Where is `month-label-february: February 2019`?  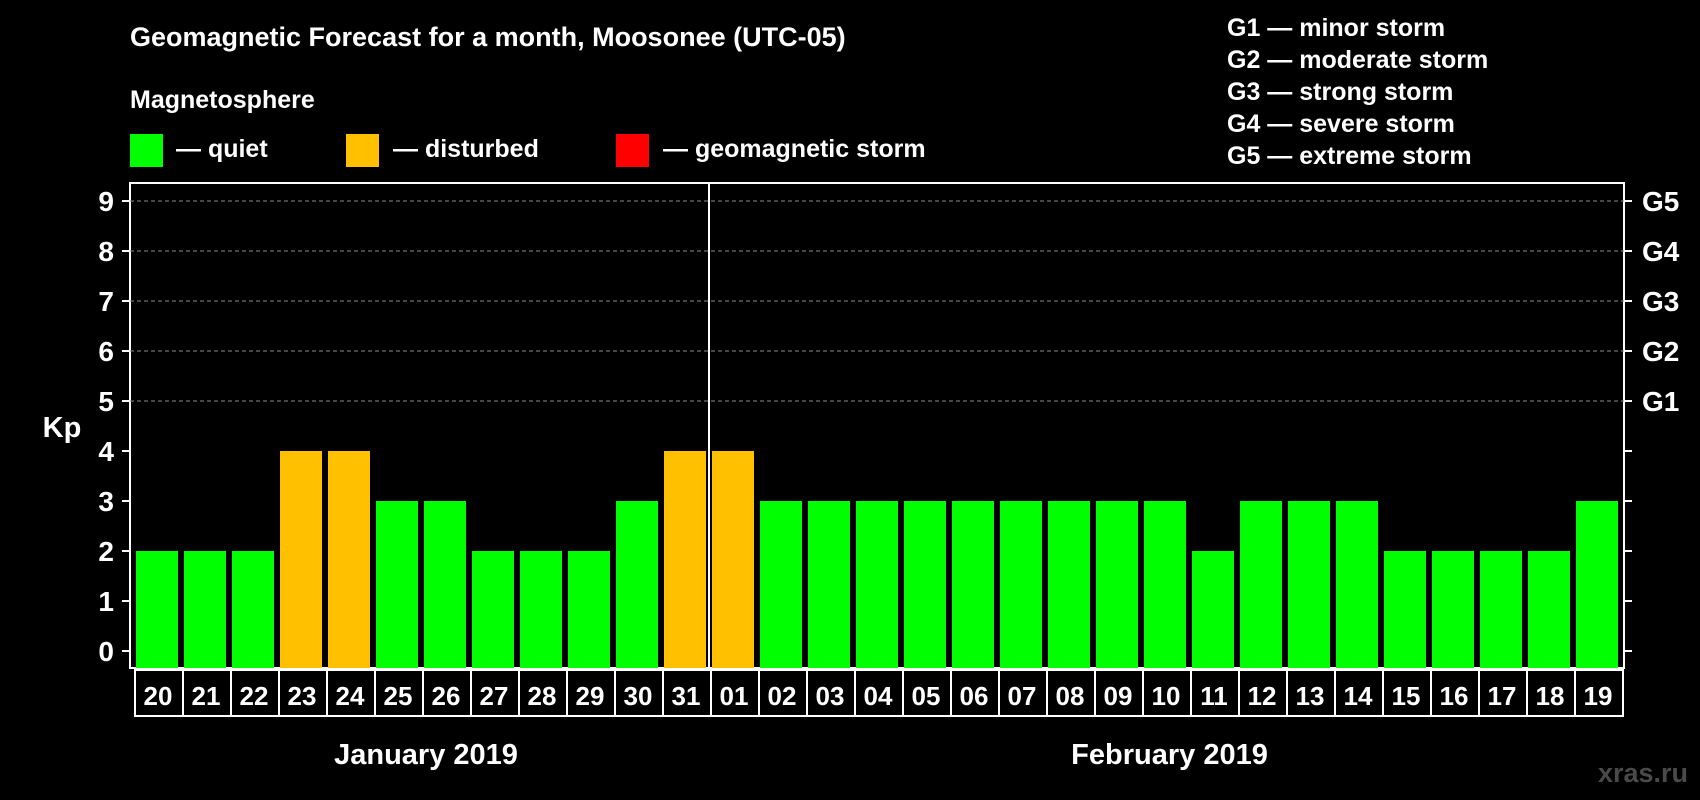
month-label-february: February 2019 is located at coordinates (1169, 755).